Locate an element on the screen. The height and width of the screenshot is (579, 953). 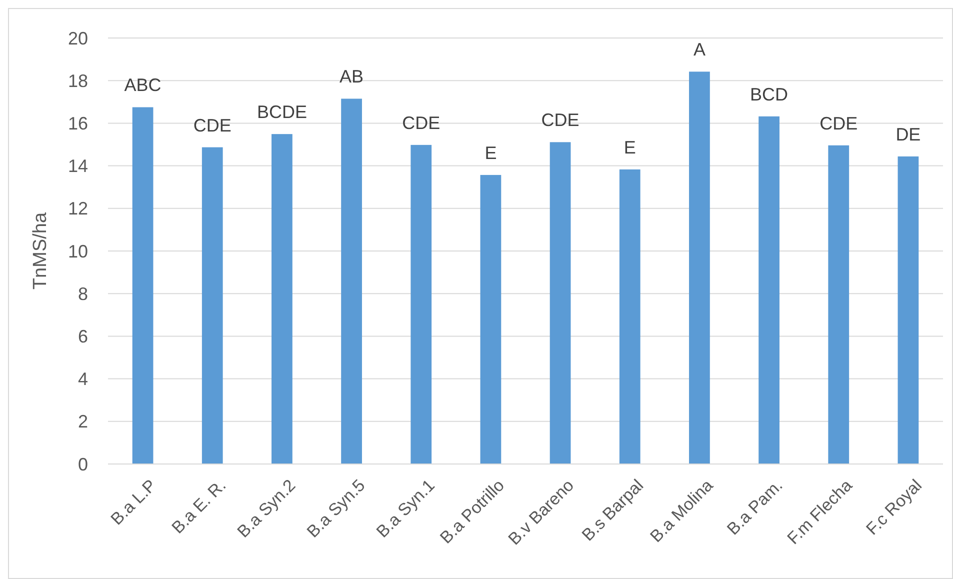
y-tick-label: 12 is located at coordinates (78, 208).